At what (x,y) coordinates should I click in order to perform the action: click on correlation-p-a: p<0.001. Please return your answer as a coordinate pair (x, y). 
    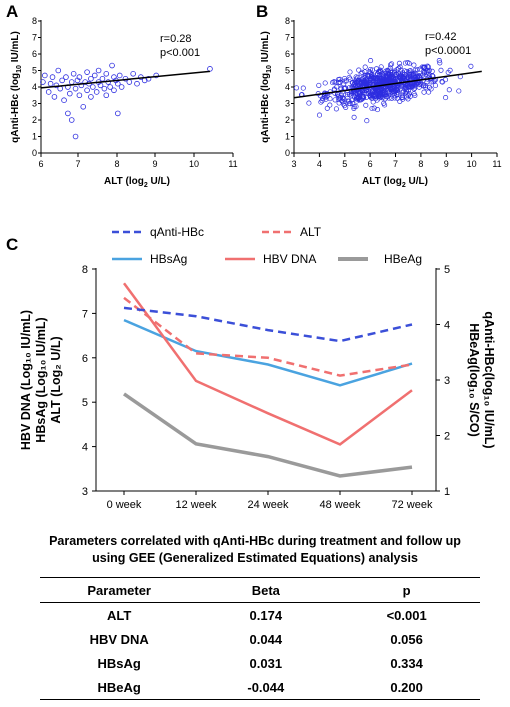
    Looking at the image, I should click on (180, 53).